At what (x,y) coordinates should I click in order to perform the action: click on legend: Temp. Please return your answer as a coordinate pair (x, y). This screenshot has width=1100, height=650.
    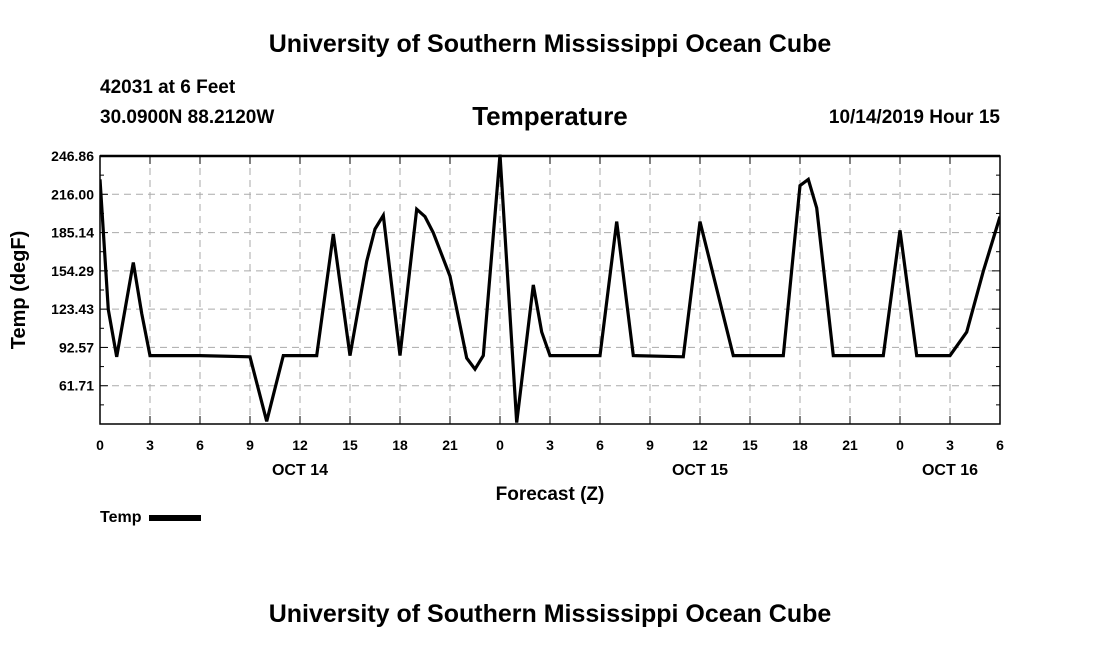
    Looking at the image, I should click on (151, 518).